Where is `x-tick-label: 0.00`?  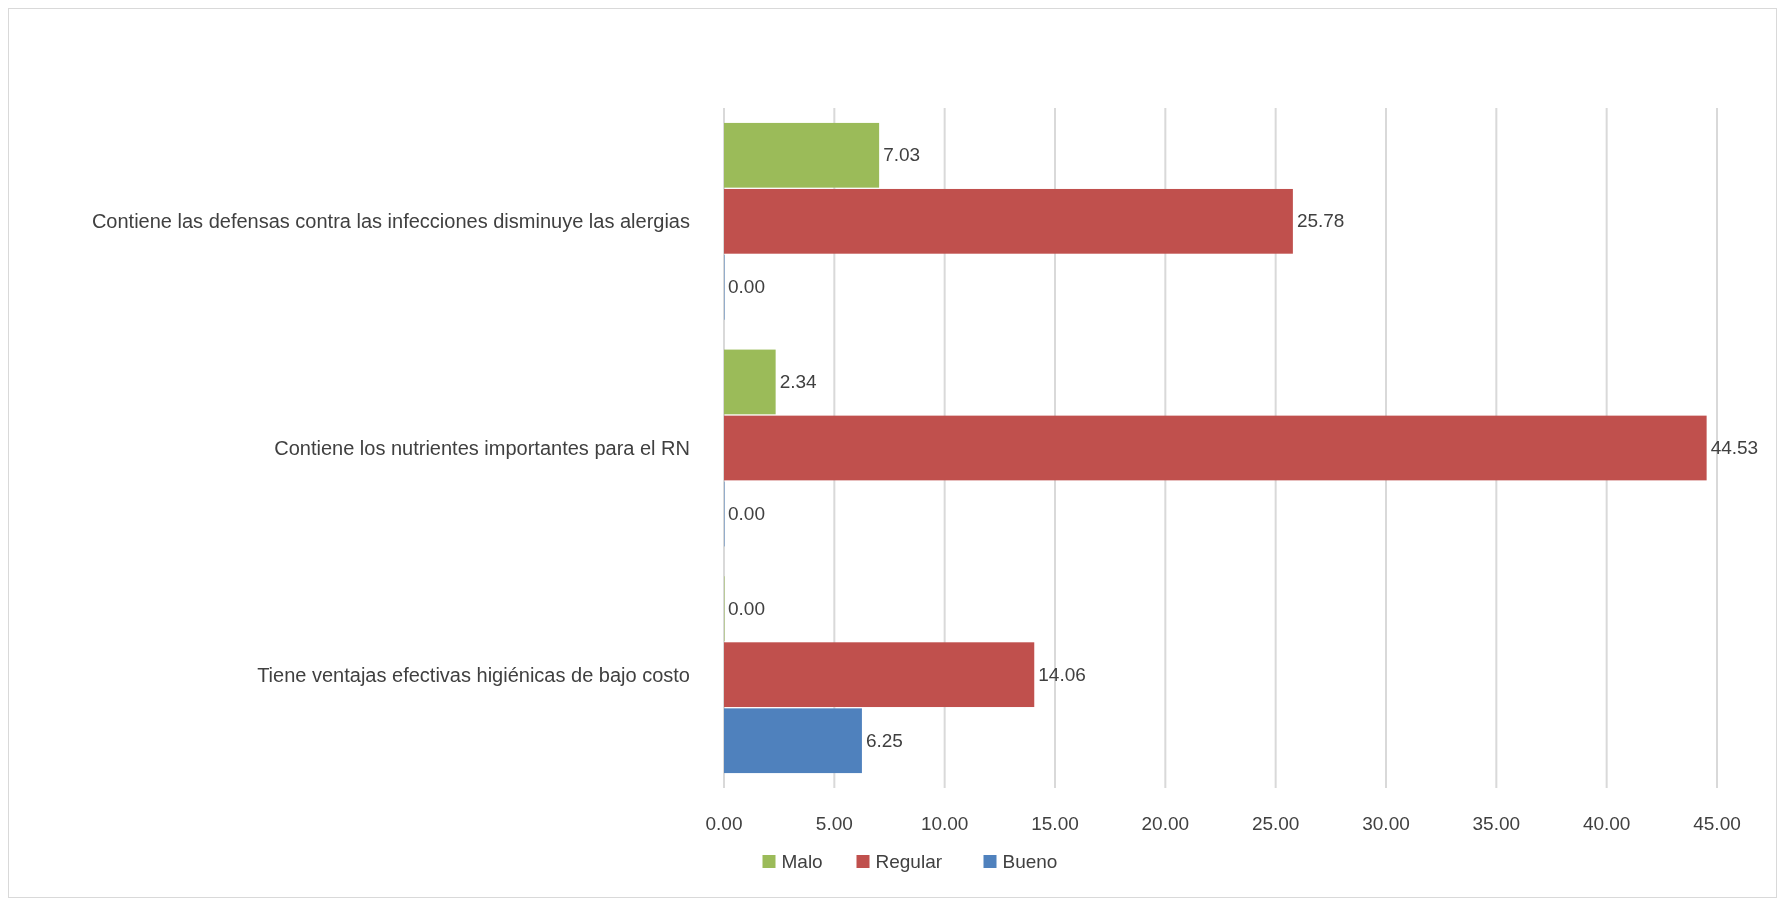 x-tick-label: 0.00 is located at coordinates (724, 823).